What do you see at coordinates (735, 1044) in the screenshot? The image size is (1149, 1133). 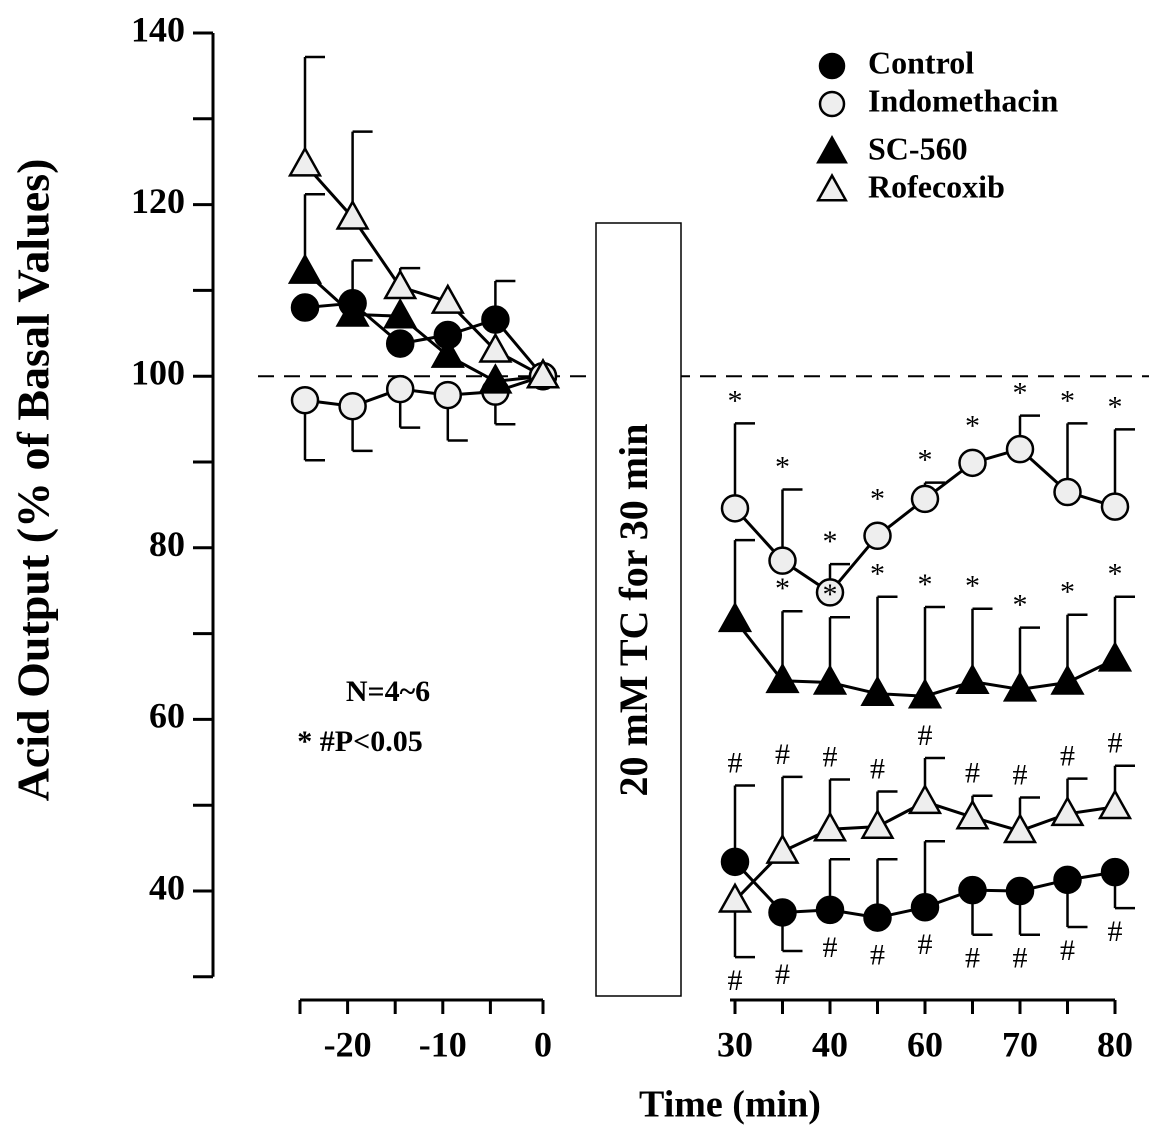 I see `x-tick-label: 30` at bounding box center [735, 1044].